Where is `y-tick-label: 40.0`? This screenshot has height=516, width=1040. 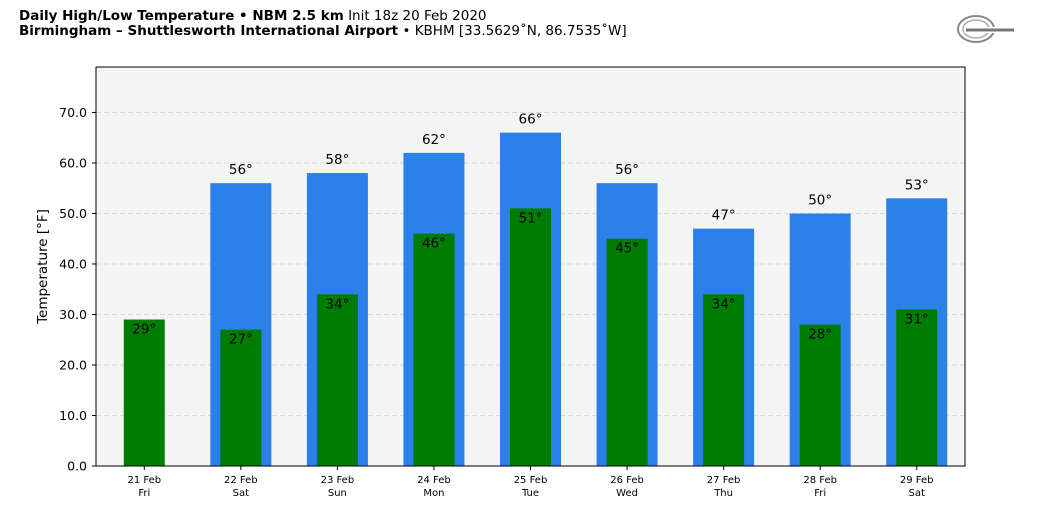 y-tick-label: 40.0 is located at coordinates (73, 263).